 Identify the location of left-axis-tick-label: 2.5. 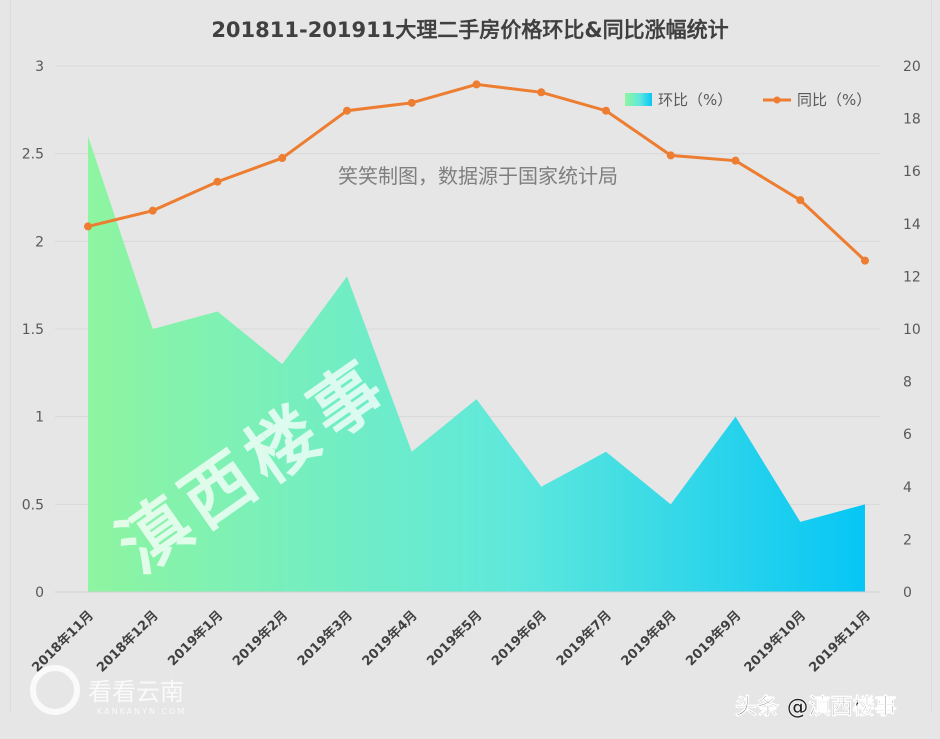
(33, 155).